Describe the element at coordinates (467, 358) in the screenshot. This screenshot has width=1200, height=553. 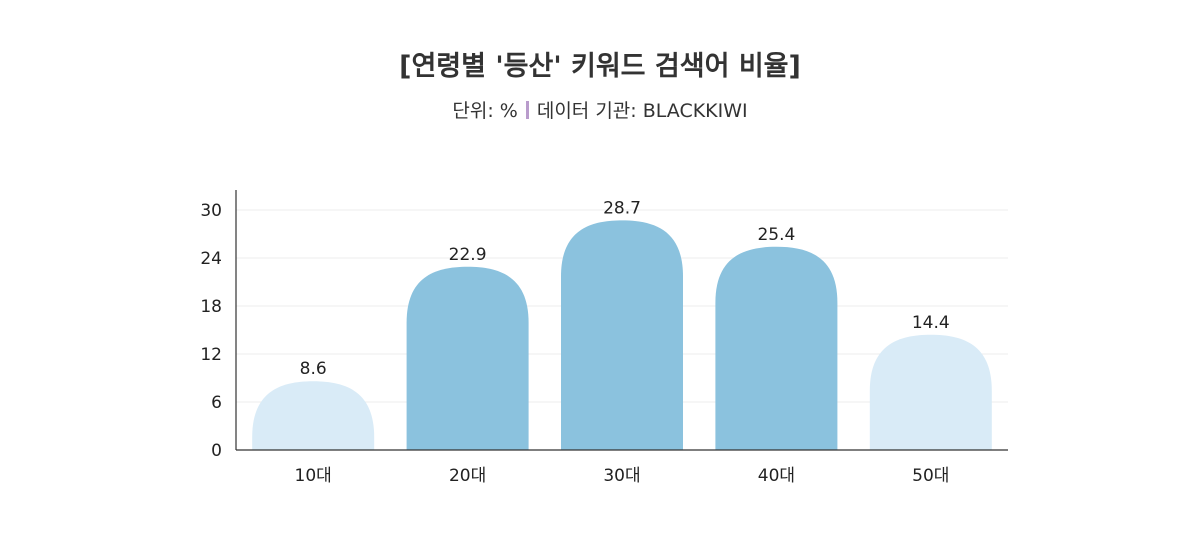
I see `bar-20대` at that location.